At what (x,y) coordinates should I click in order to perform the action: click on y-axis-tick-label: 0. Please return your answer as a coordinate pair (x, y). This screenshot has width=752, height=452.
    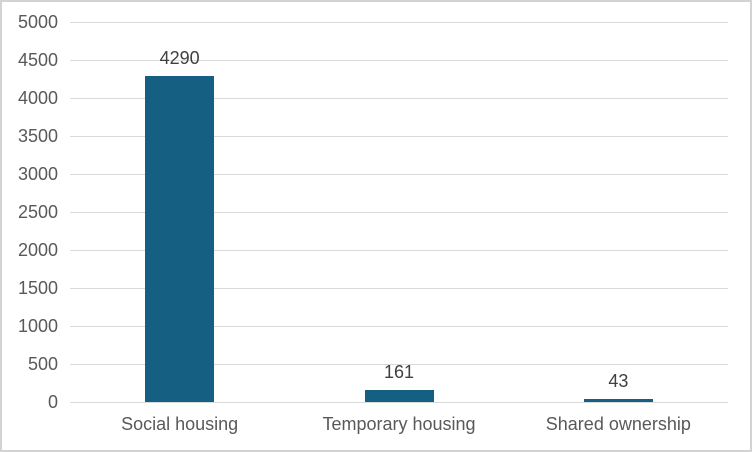
    Looking at the image, I should click on (52, 402).